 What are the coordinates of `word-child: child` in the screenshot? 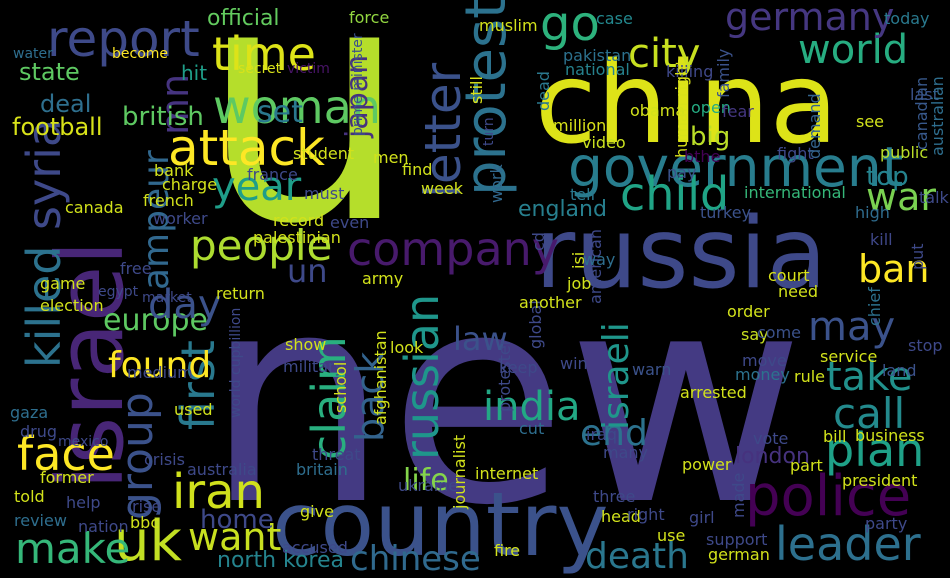 It's located at (674, 194).